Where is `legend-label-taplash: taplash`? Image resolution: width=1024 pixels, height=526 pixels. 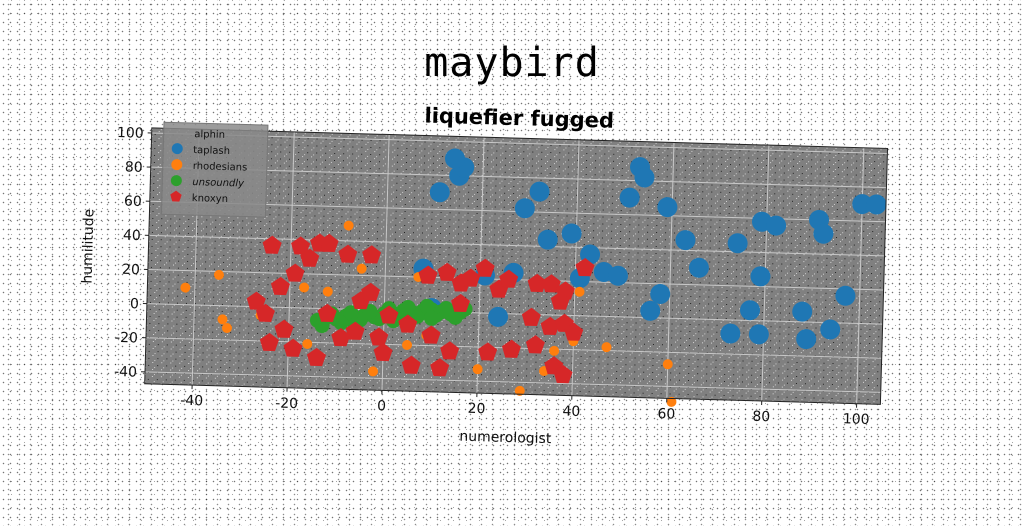 legend-label-taplash: taplash is located at coordinates (211, 151).